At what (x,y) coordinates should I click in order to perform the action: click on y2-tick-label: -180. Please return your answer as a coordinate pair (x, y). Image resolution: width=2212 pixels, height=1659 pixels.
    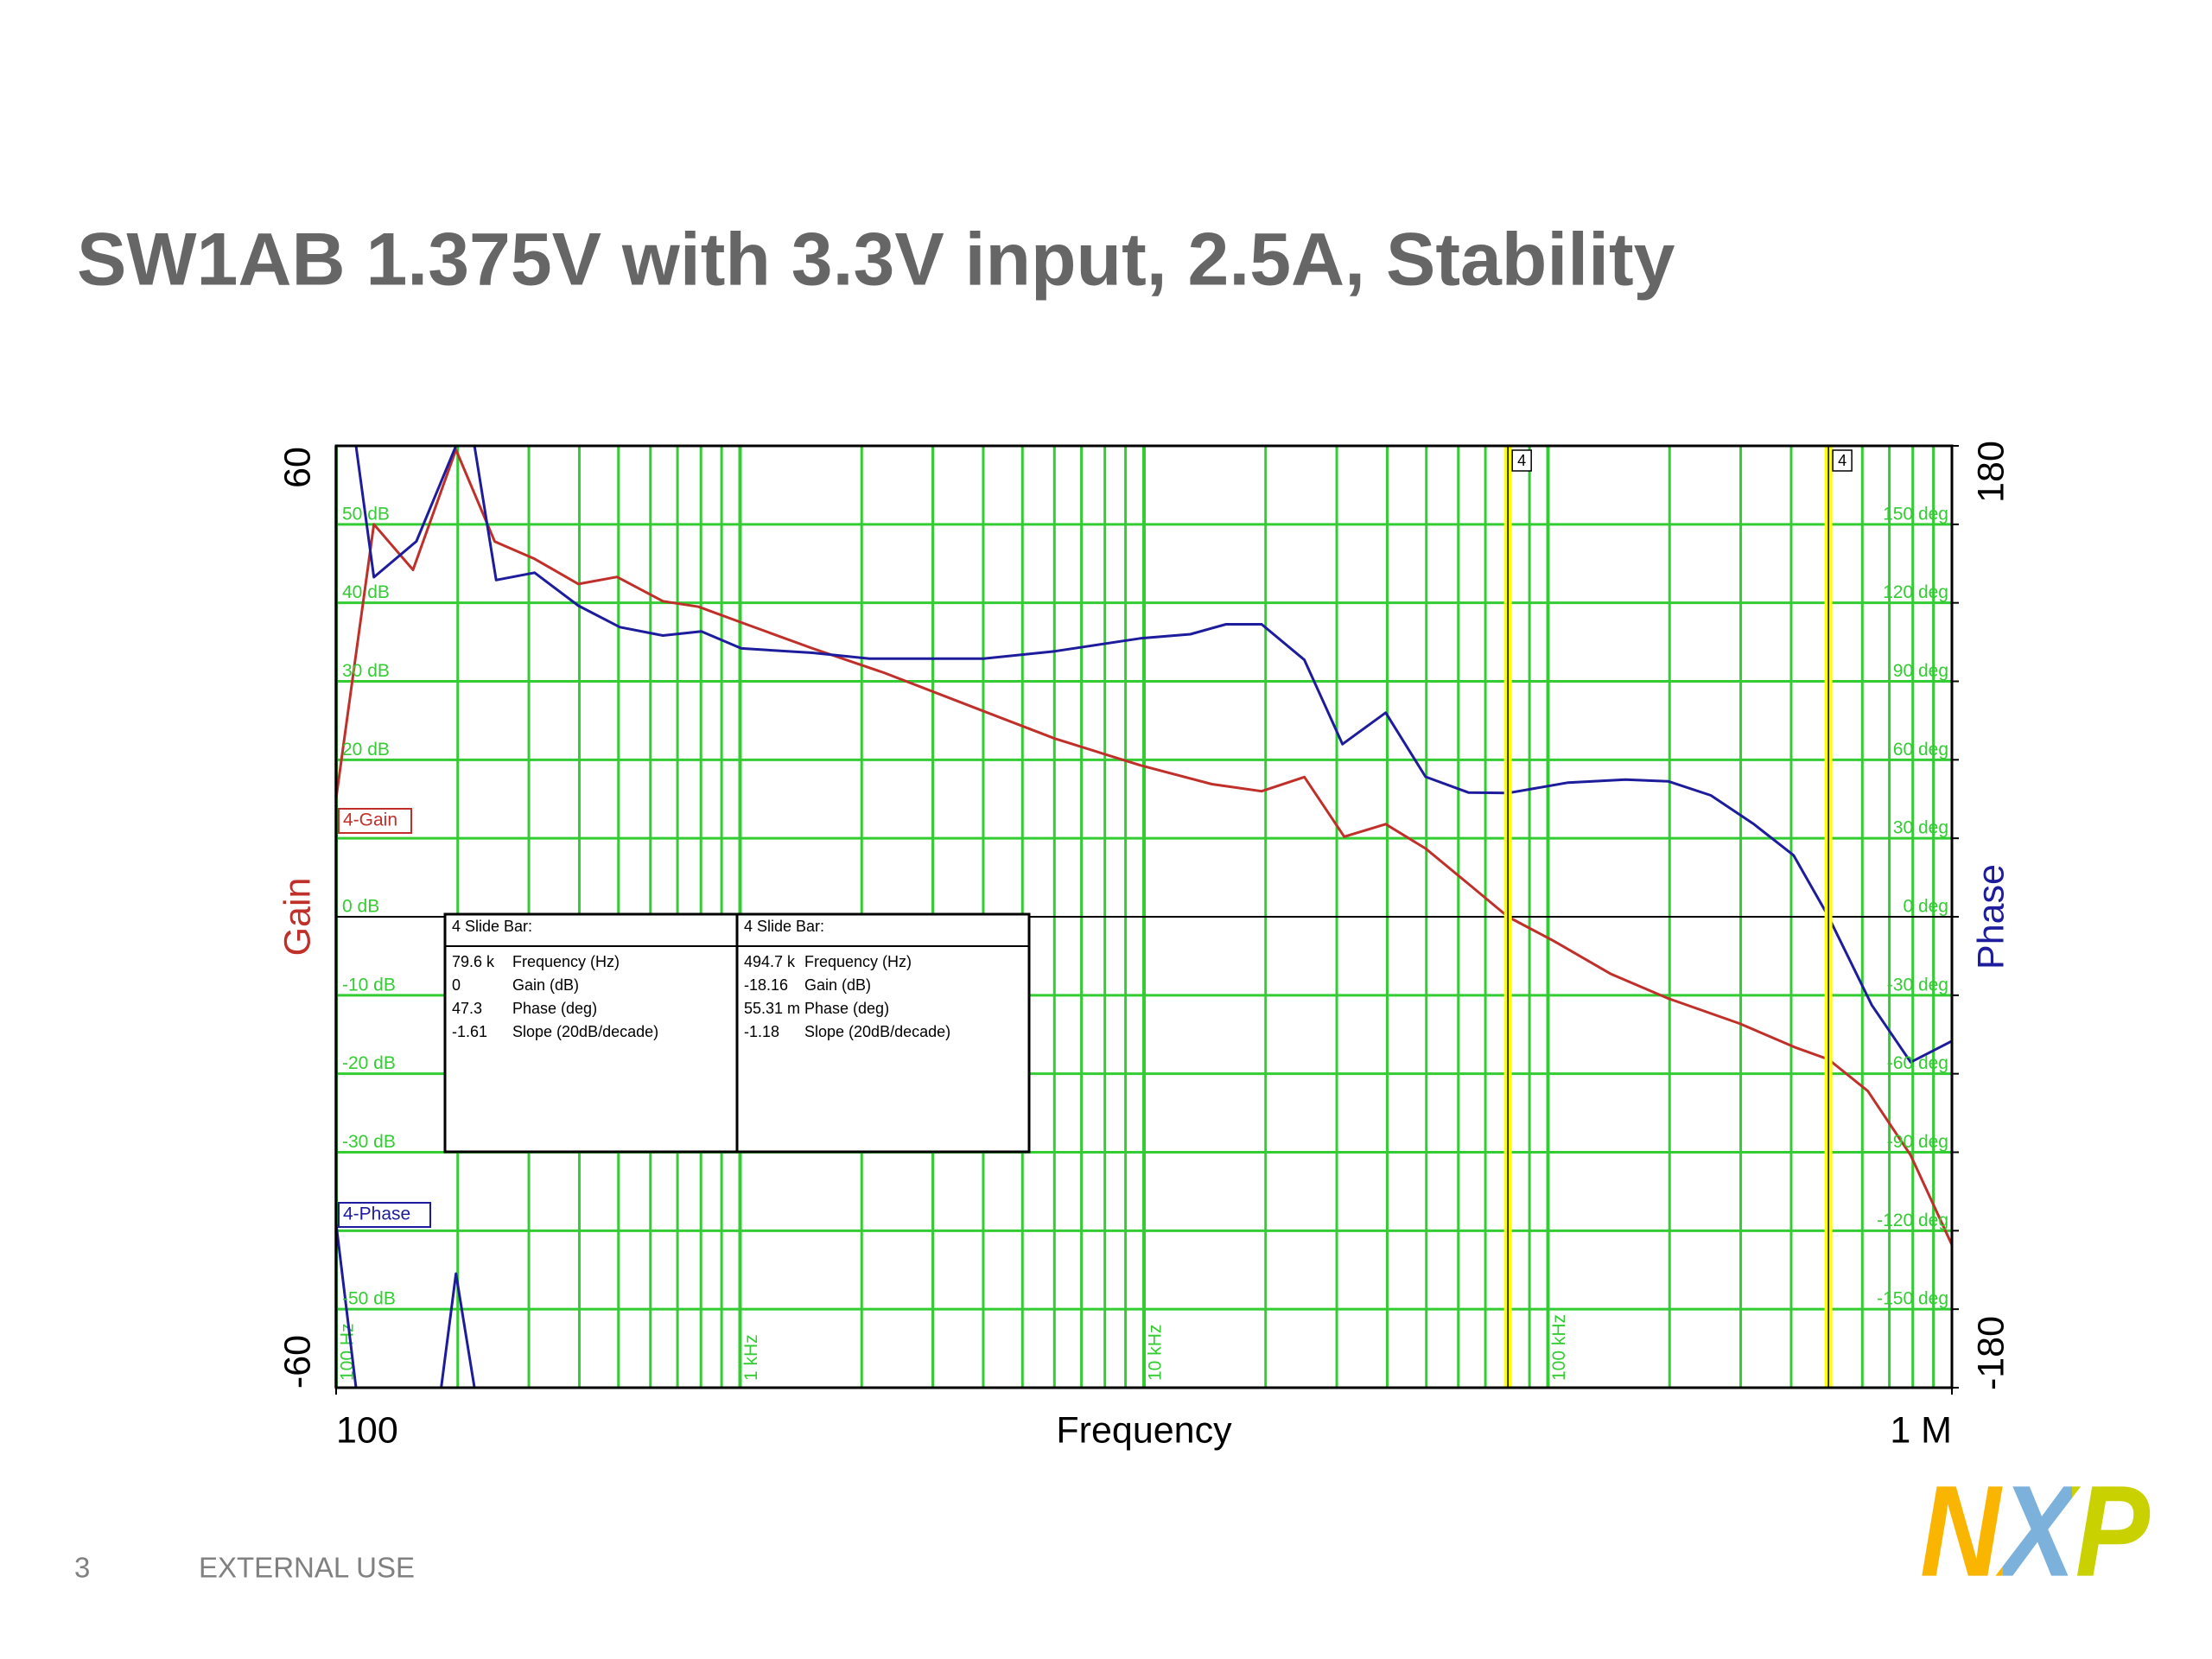
    Looking at the image, I should click on (1991, 1353).